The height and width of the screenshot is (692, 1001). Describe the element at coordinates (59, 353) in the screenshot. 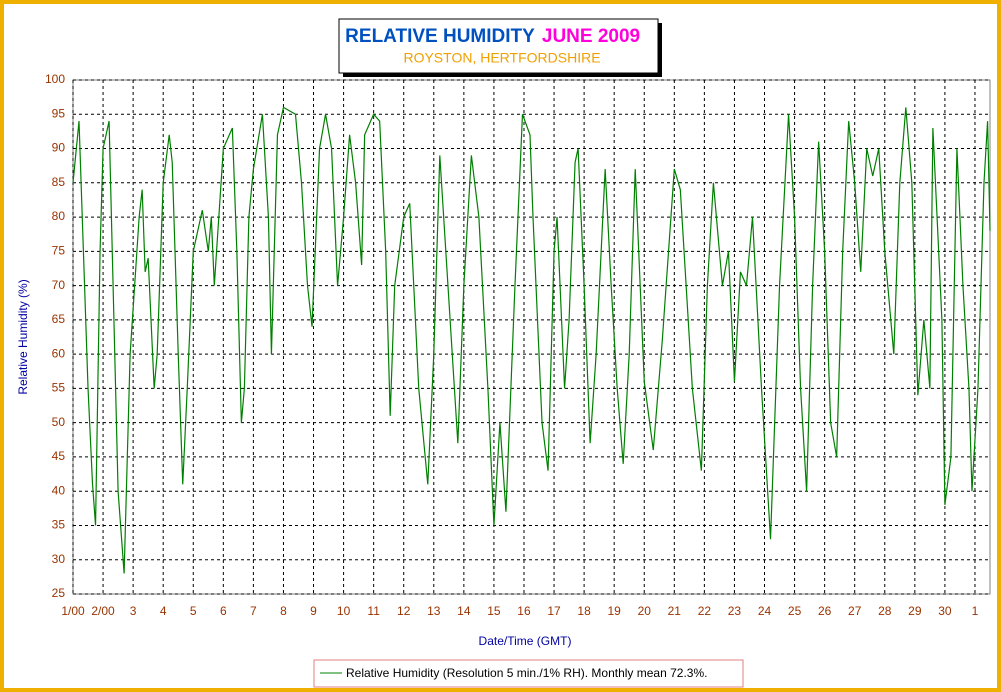

I see `y-tick-label: 60` at that location.